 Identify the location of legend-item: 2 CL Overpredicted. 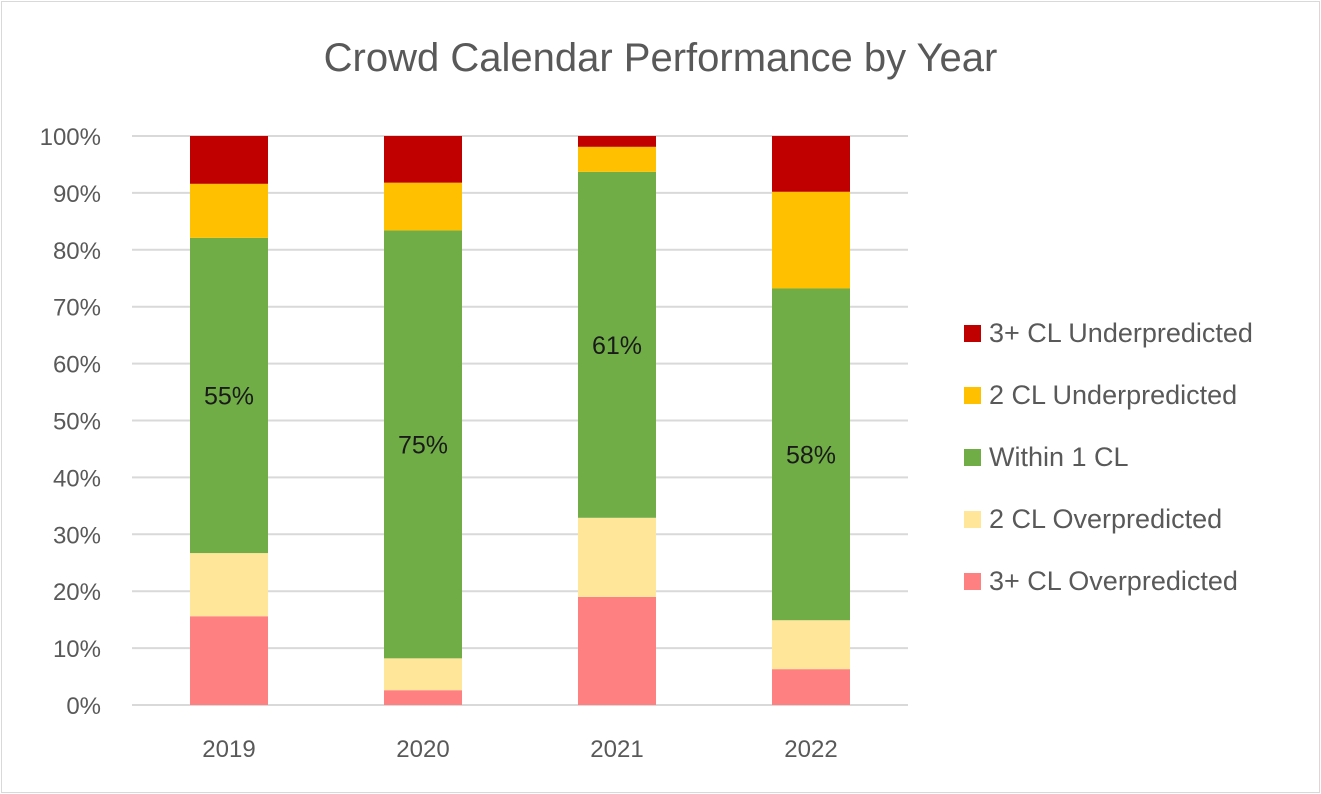
(1108, 519).